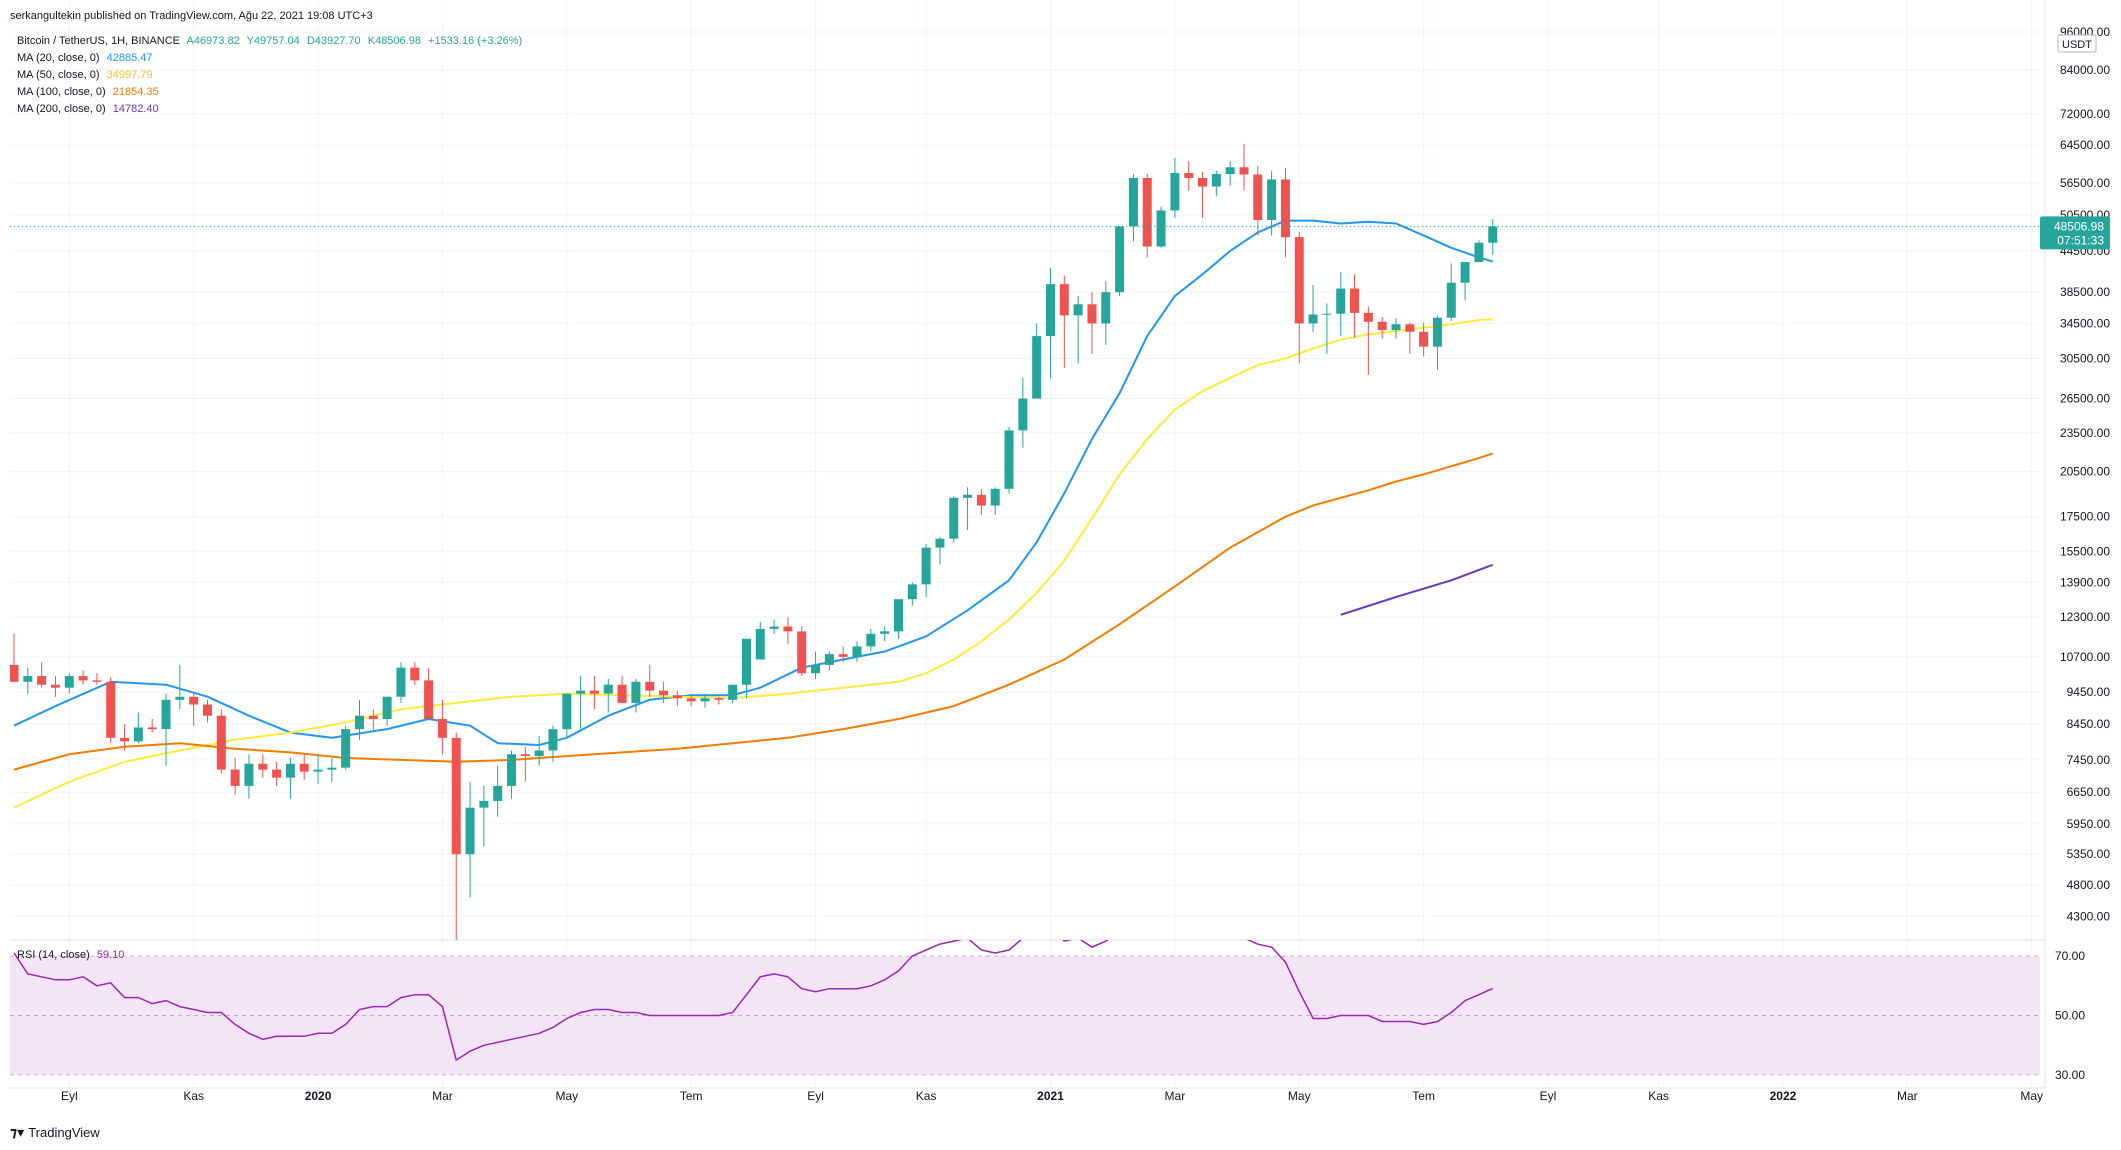  Describe the element at coordinates (72, 955) in the screenshot. I see `rsi-legend: RSI (14, close) 59.10` at that location.